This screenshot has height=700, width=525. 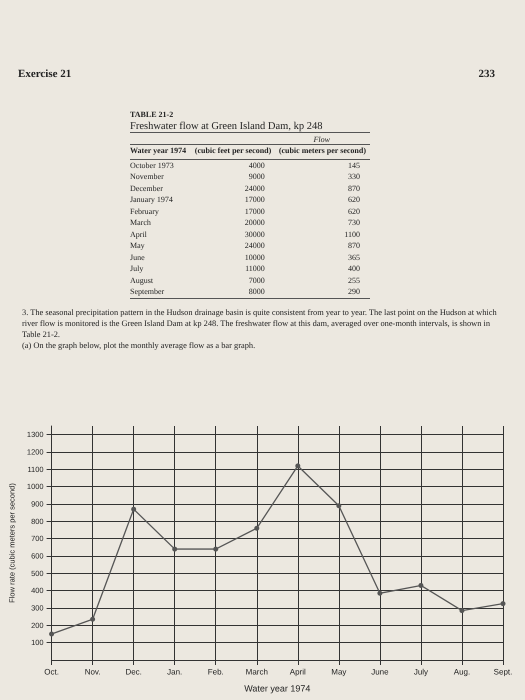 I want to click on x-tick-label: March, so click(x=257, y=672).